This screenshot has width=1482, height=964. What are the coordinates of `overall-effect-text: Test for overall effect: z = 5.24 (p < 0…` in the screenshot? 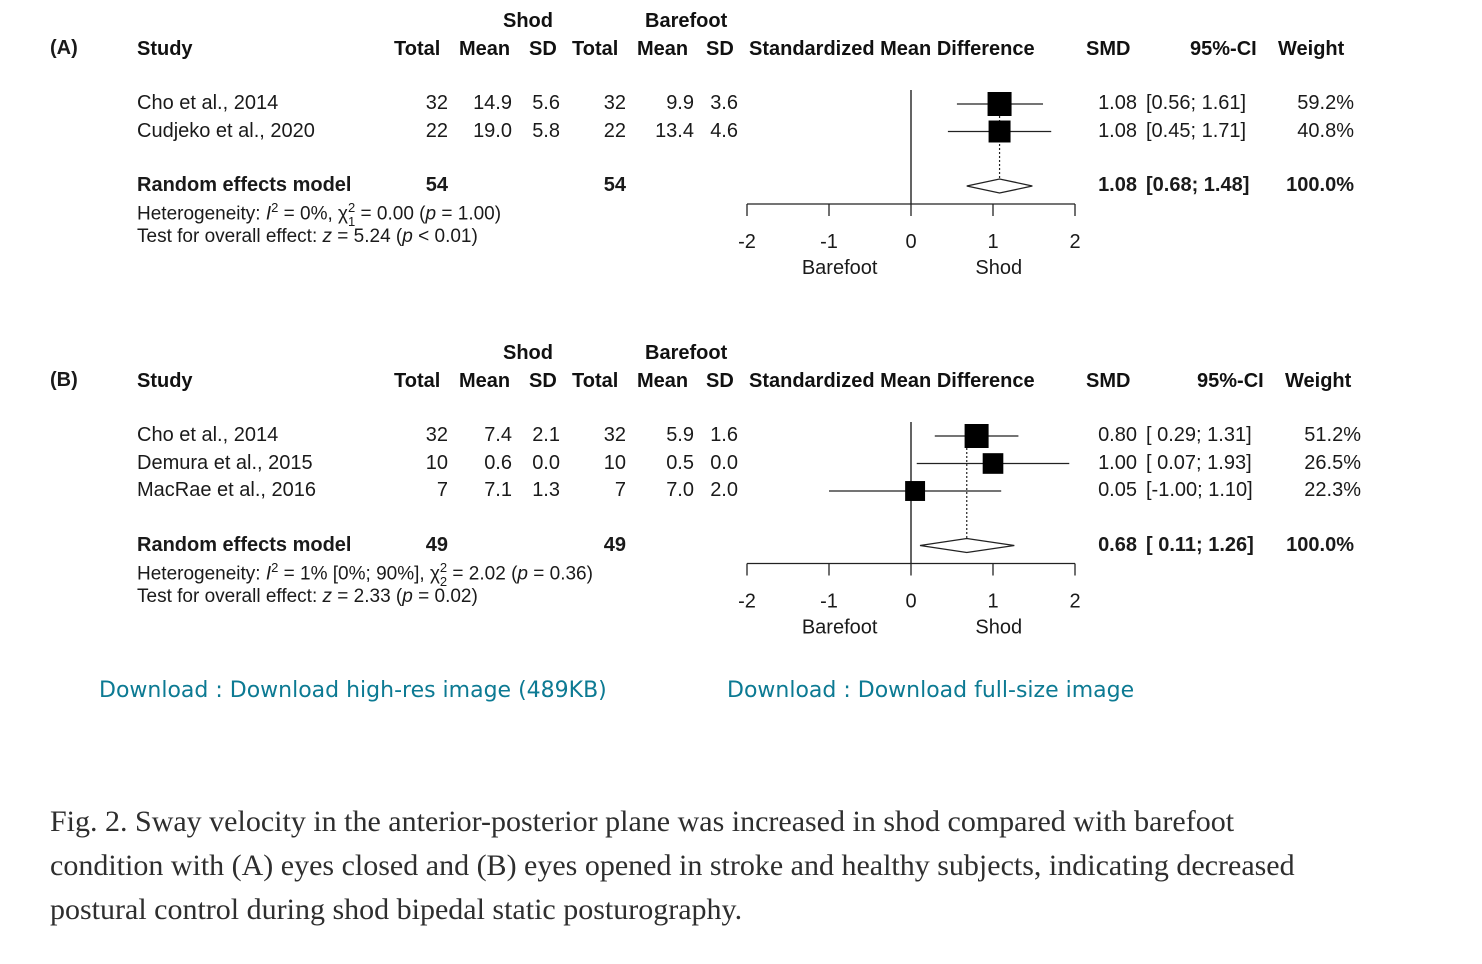 It's located at (307, 236).